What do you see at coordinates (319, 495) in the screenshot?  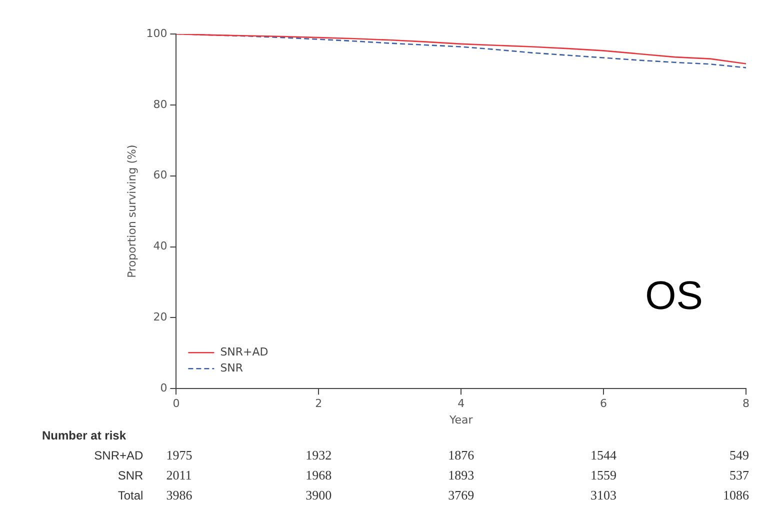 I see `text: 3900` at bounding box center [319, 495].